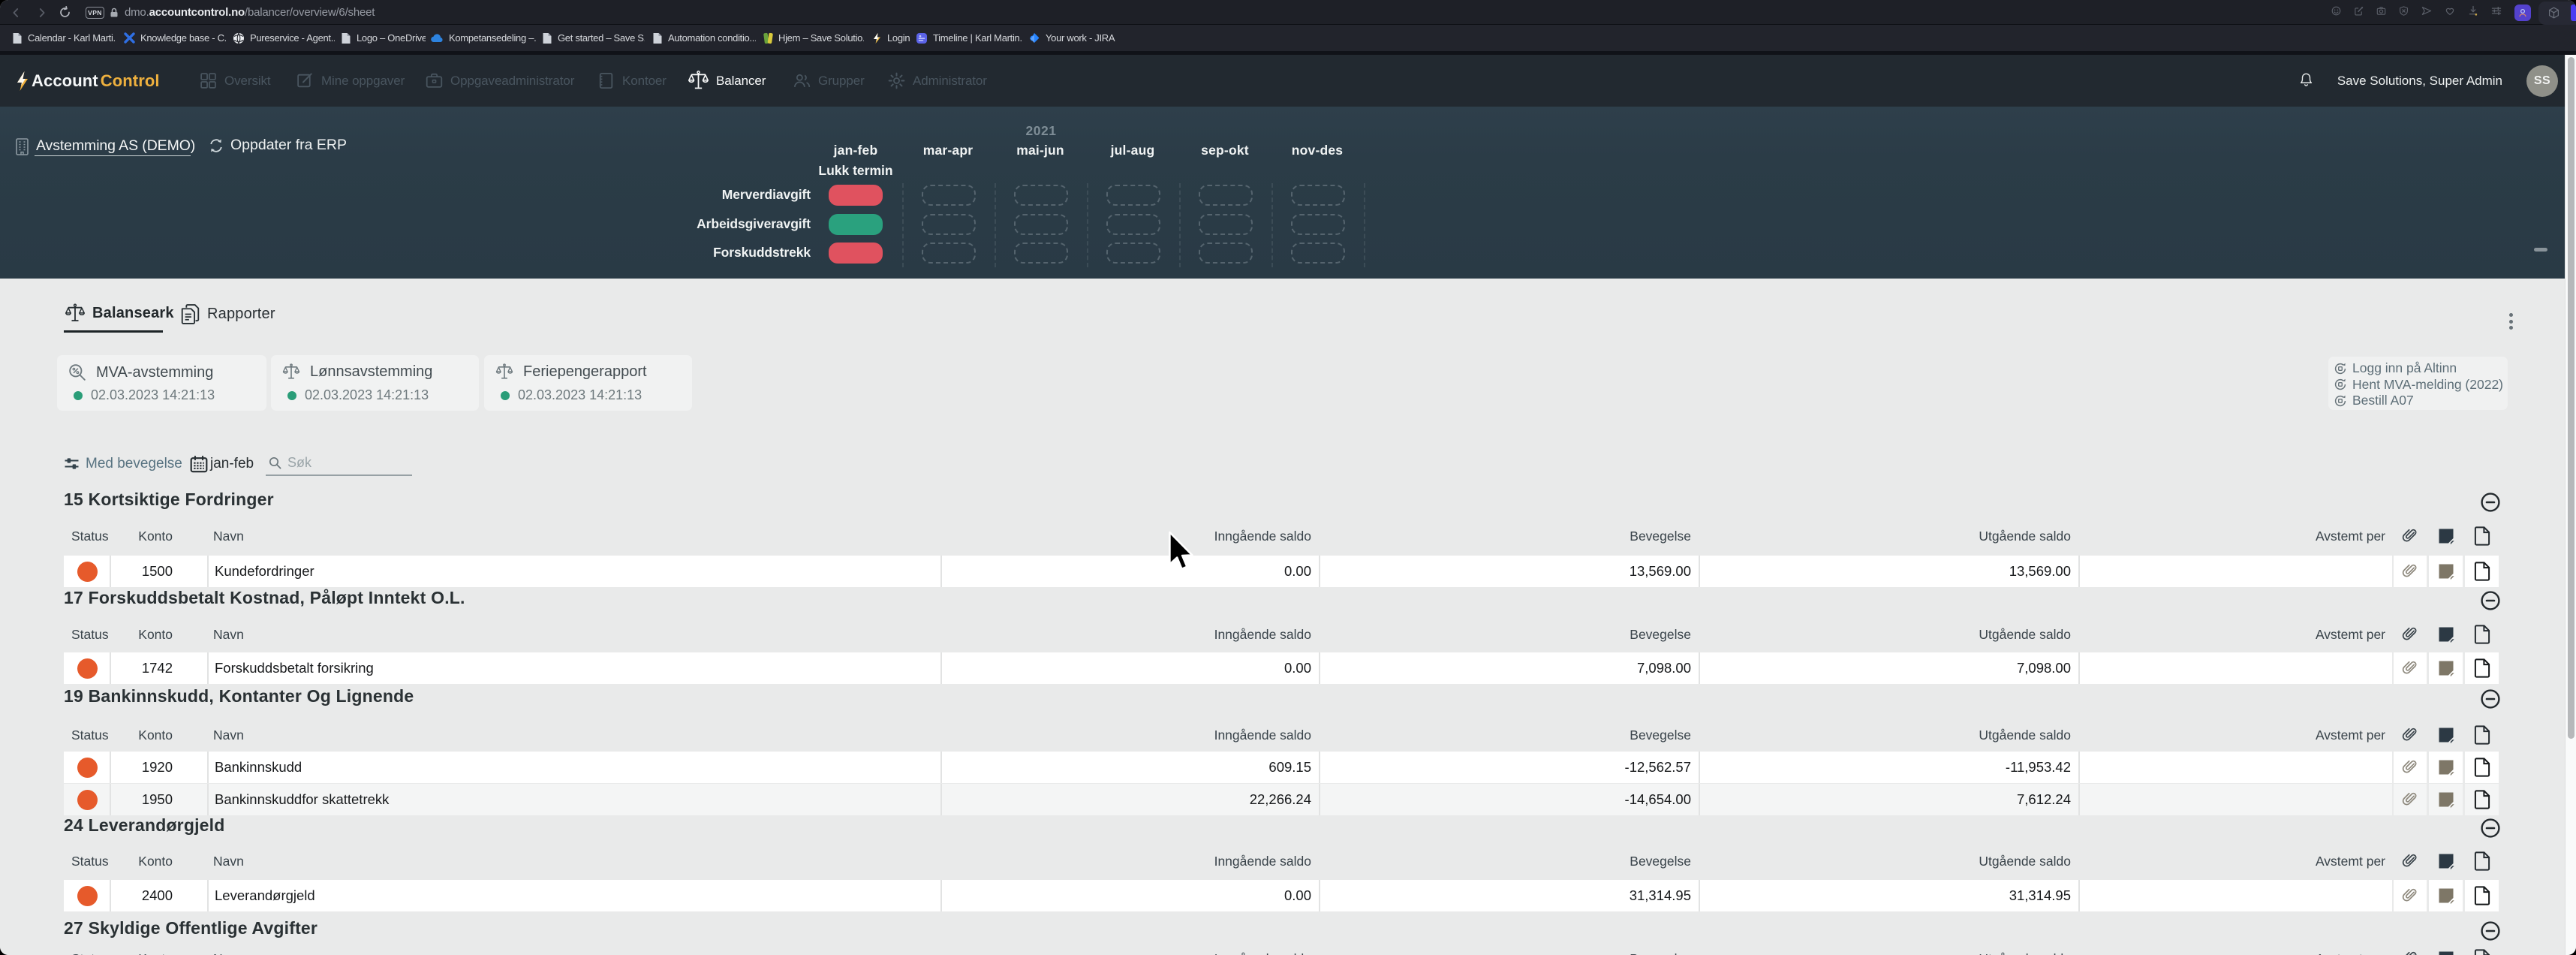 Image resolution: width=2576 pixels, height=955 pixels. What do you see at coordinates (235, 81) in the screenshot?
I see `nav-item-oversikt: Oversikt` at bounding box center [235, 81].